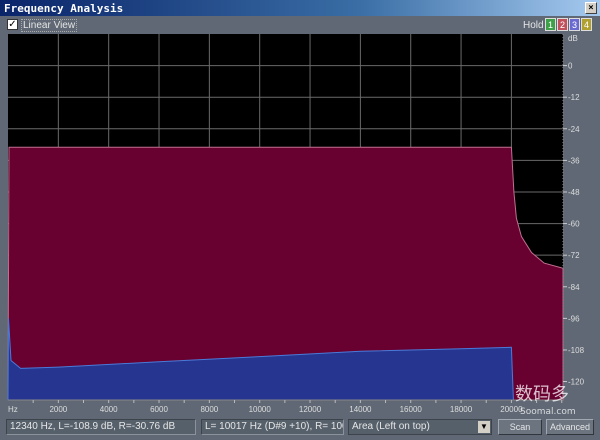  I want to click on x-tick-label: 2000, so click(58, 409).